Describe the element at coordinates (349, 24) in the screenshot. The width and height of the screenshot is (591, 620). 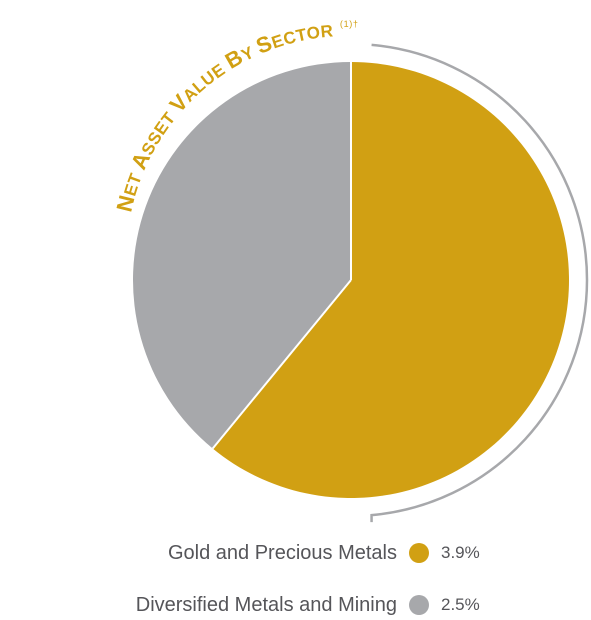
I see `chart-title-superscript: (1)†` at that location.